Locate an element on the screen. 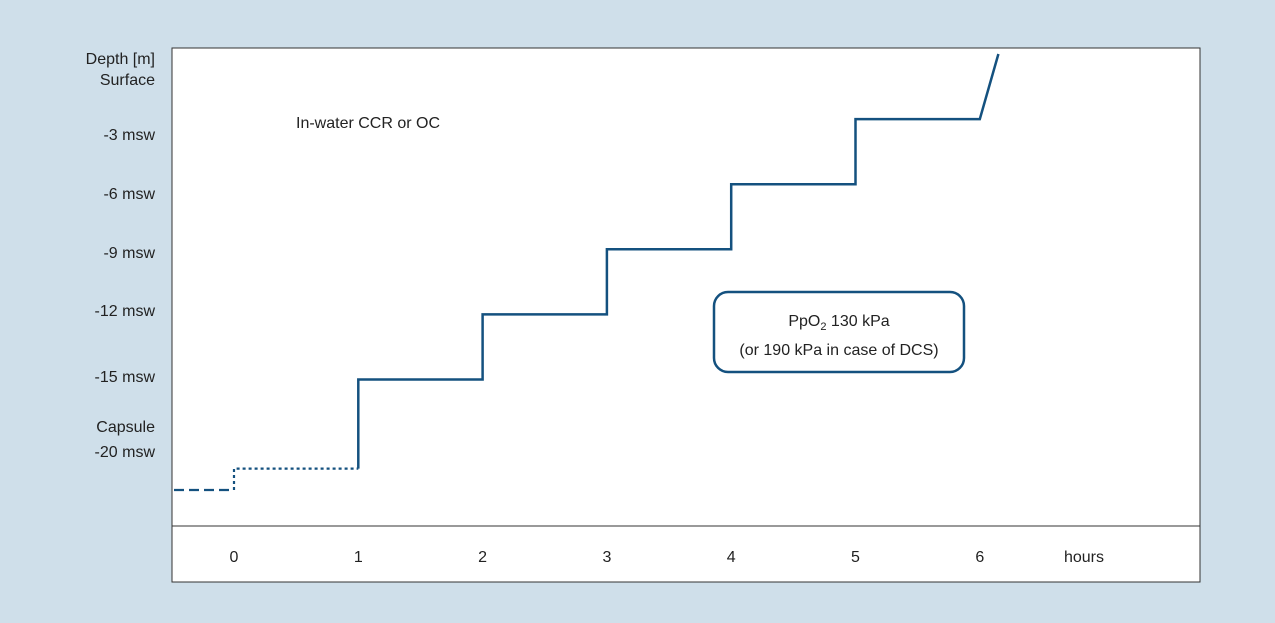 This screenshot has width=1275, height=623. ppo2-callout: PpO2 130 kPa (or 190 kPa in case of DCS) is located at coordinates (839, 332).